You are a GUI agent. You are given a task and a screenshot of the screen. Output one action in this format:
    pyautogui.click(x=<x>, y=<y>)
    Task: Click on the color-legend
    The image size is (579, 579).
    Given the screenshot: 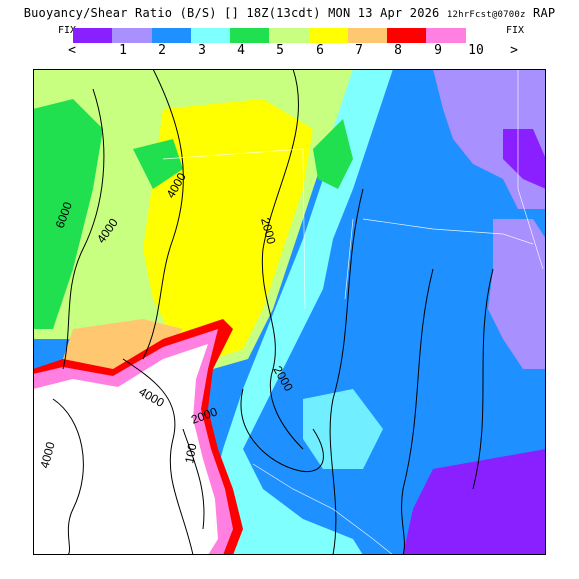 What is the action you would take?
    pyautogui.click(x=289, y=35)
    